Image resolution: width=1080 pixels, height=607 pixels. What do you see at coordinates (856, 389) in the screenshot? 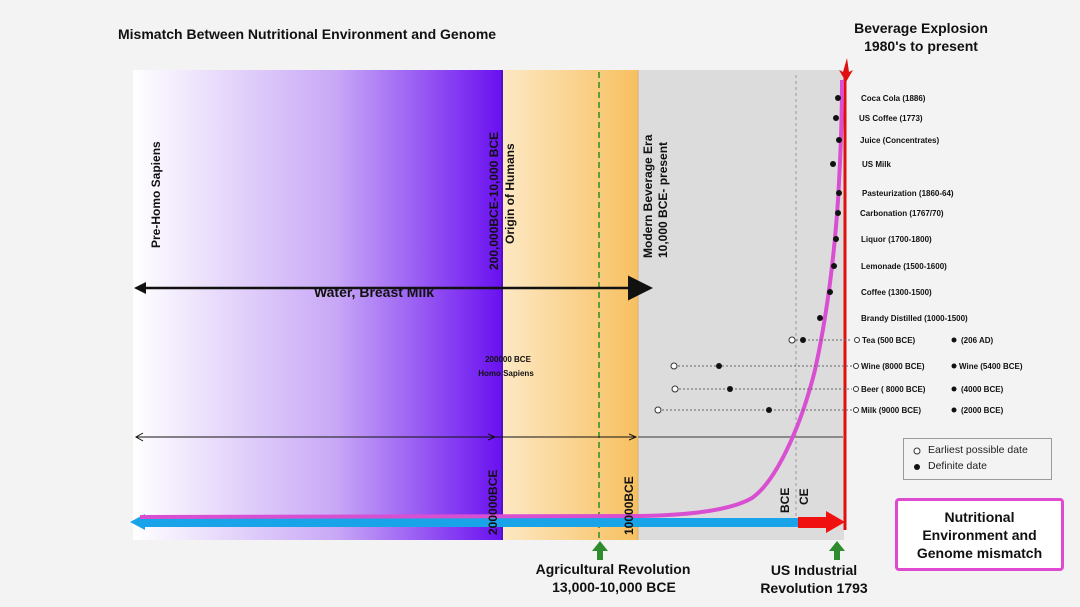
I see `beer-label-dot` at bounding box center [856, 389].